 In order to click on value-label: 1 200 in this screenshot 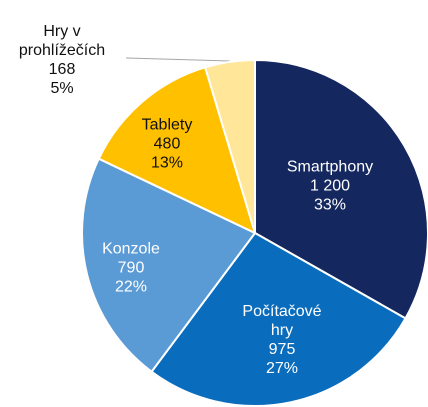, I will do `click(330, 186)`.